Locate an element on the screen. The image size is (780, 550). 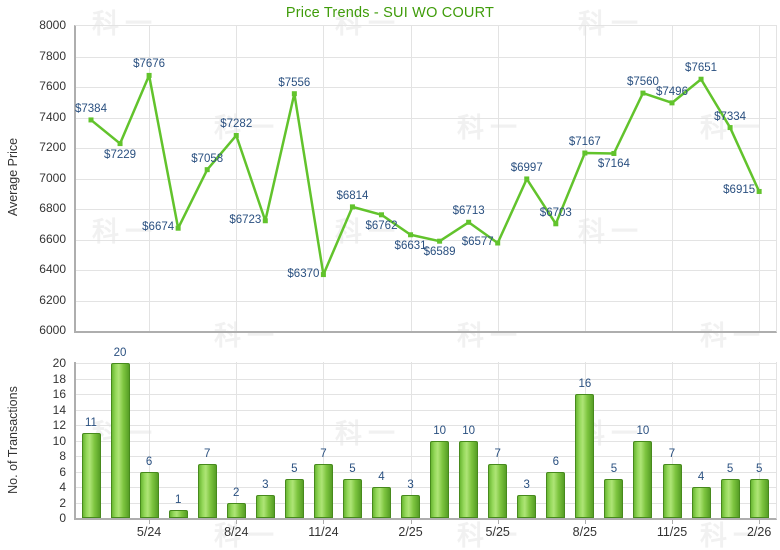
bar-value-label: 10 is located at coordinates (469, 430).